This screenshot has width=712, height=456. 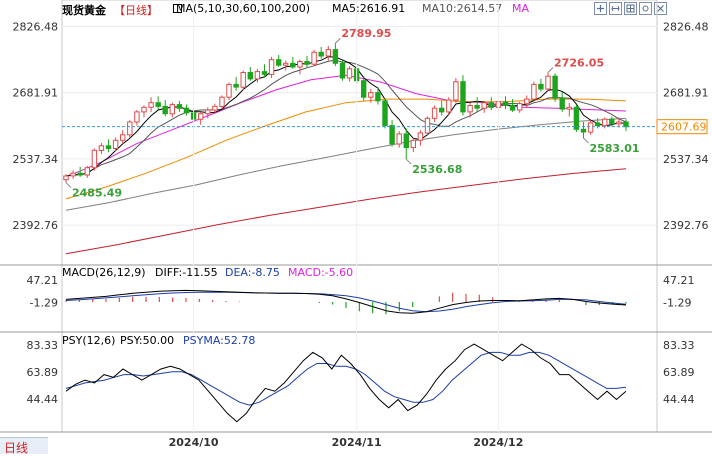 I want to click on period-label: 【日线】, so click(x=136, y=10).